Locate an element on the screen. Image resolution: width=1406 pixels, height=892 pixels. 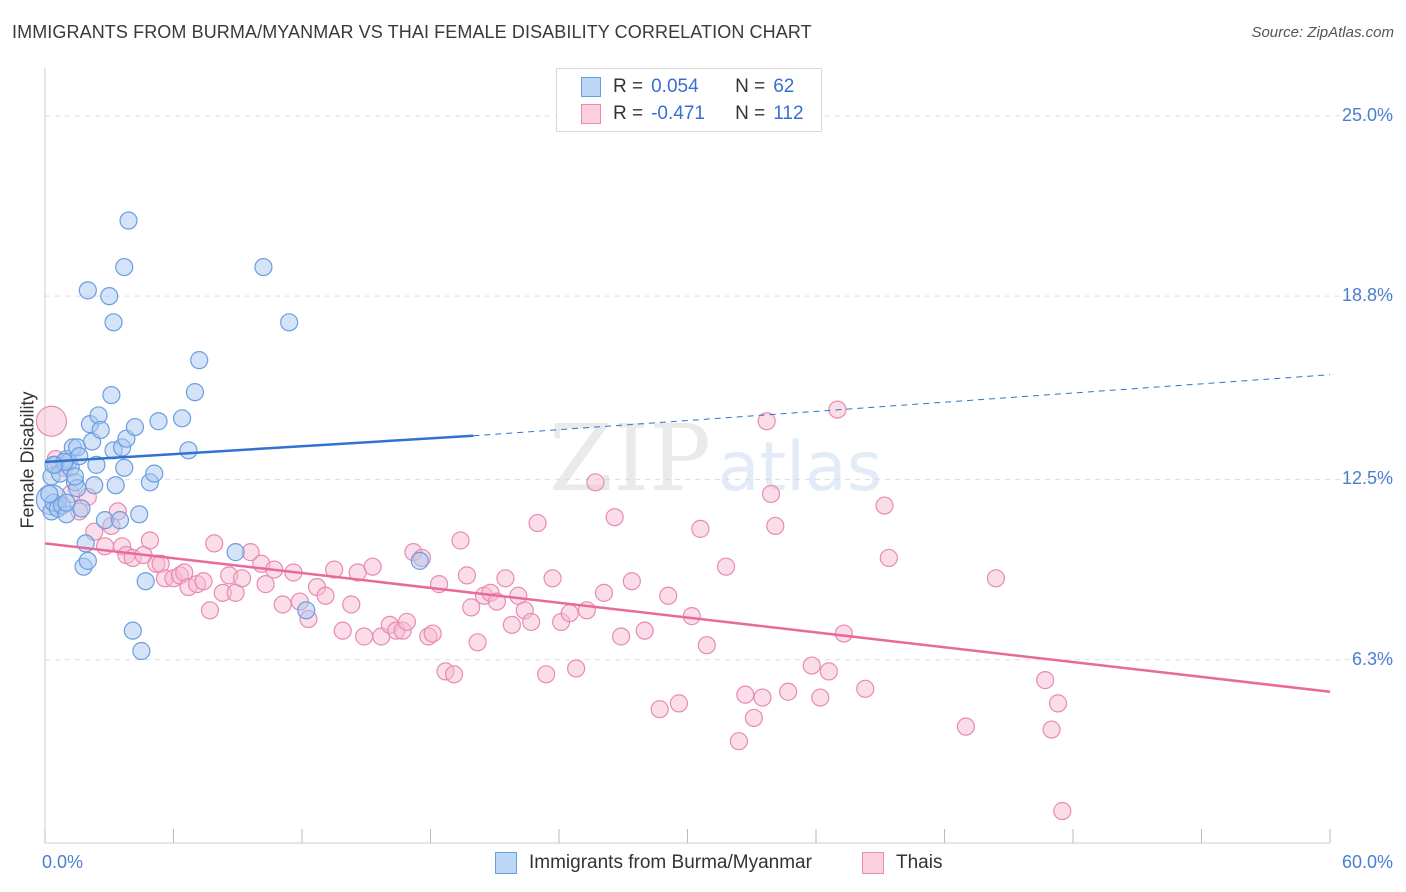
y-tick-label: 18.8% is located at coordinates (1367, 295).